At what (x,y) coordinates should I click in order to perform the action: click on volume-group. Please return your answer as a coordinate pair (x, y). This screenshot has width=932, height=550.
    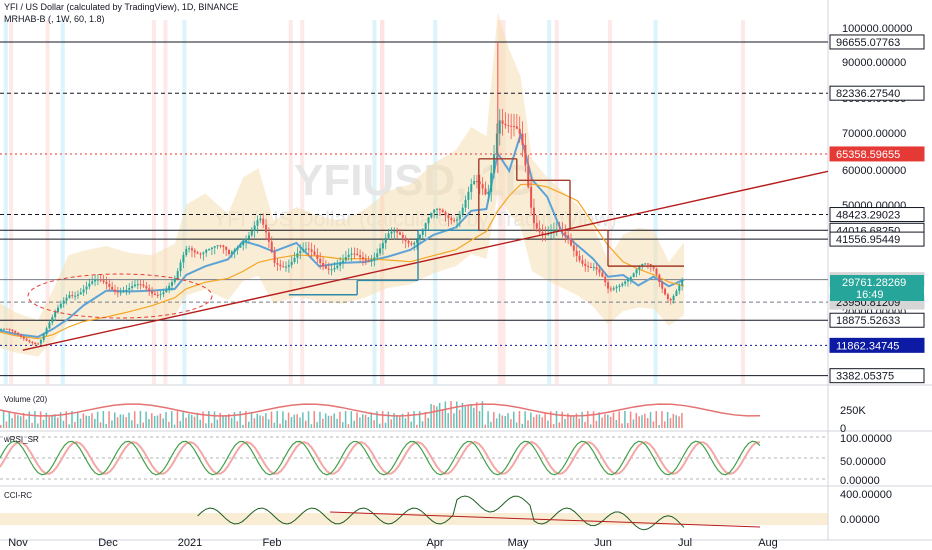
    Looking at the image, I should click on (341, 414).